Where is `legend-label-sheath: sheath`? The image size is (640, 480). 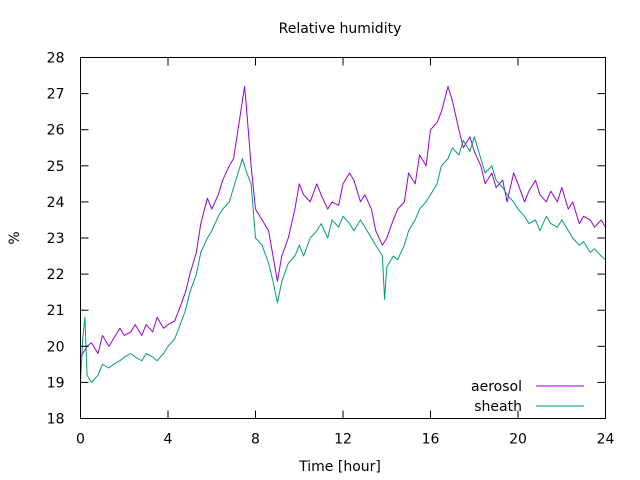
legend-label-sheath: sheath is located at coordinates (498, 407).